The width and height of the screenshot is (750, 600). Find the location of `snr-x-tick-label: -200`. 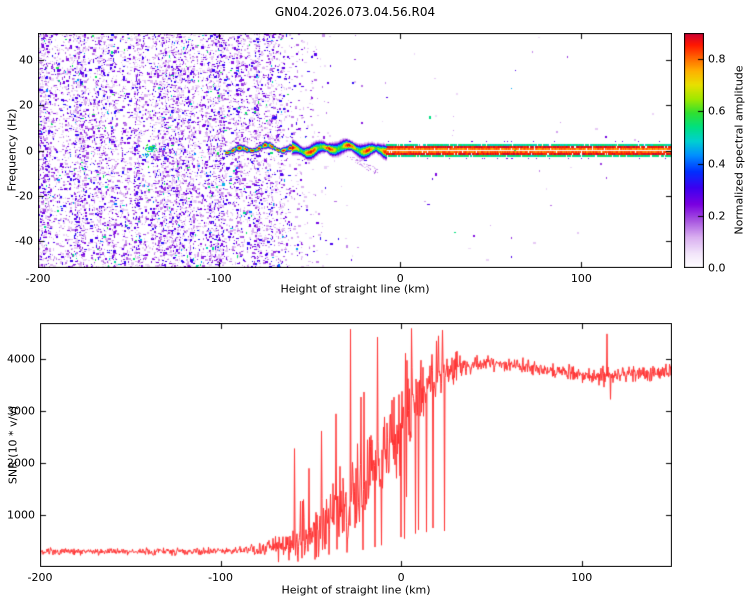

snr-x-tick-label: -200 is located at coordinates (40, 577).